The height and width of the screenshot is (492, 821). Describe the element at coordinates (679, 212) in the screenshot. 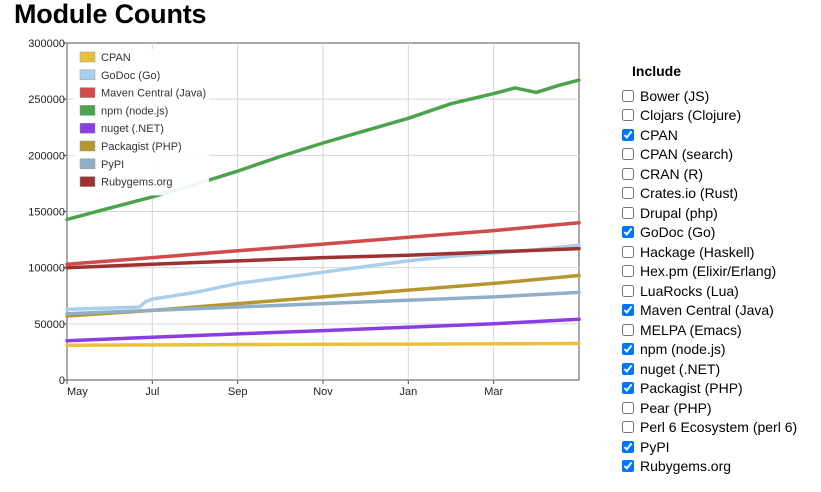

I see `include-option-label: Drupal (php)` at that location.